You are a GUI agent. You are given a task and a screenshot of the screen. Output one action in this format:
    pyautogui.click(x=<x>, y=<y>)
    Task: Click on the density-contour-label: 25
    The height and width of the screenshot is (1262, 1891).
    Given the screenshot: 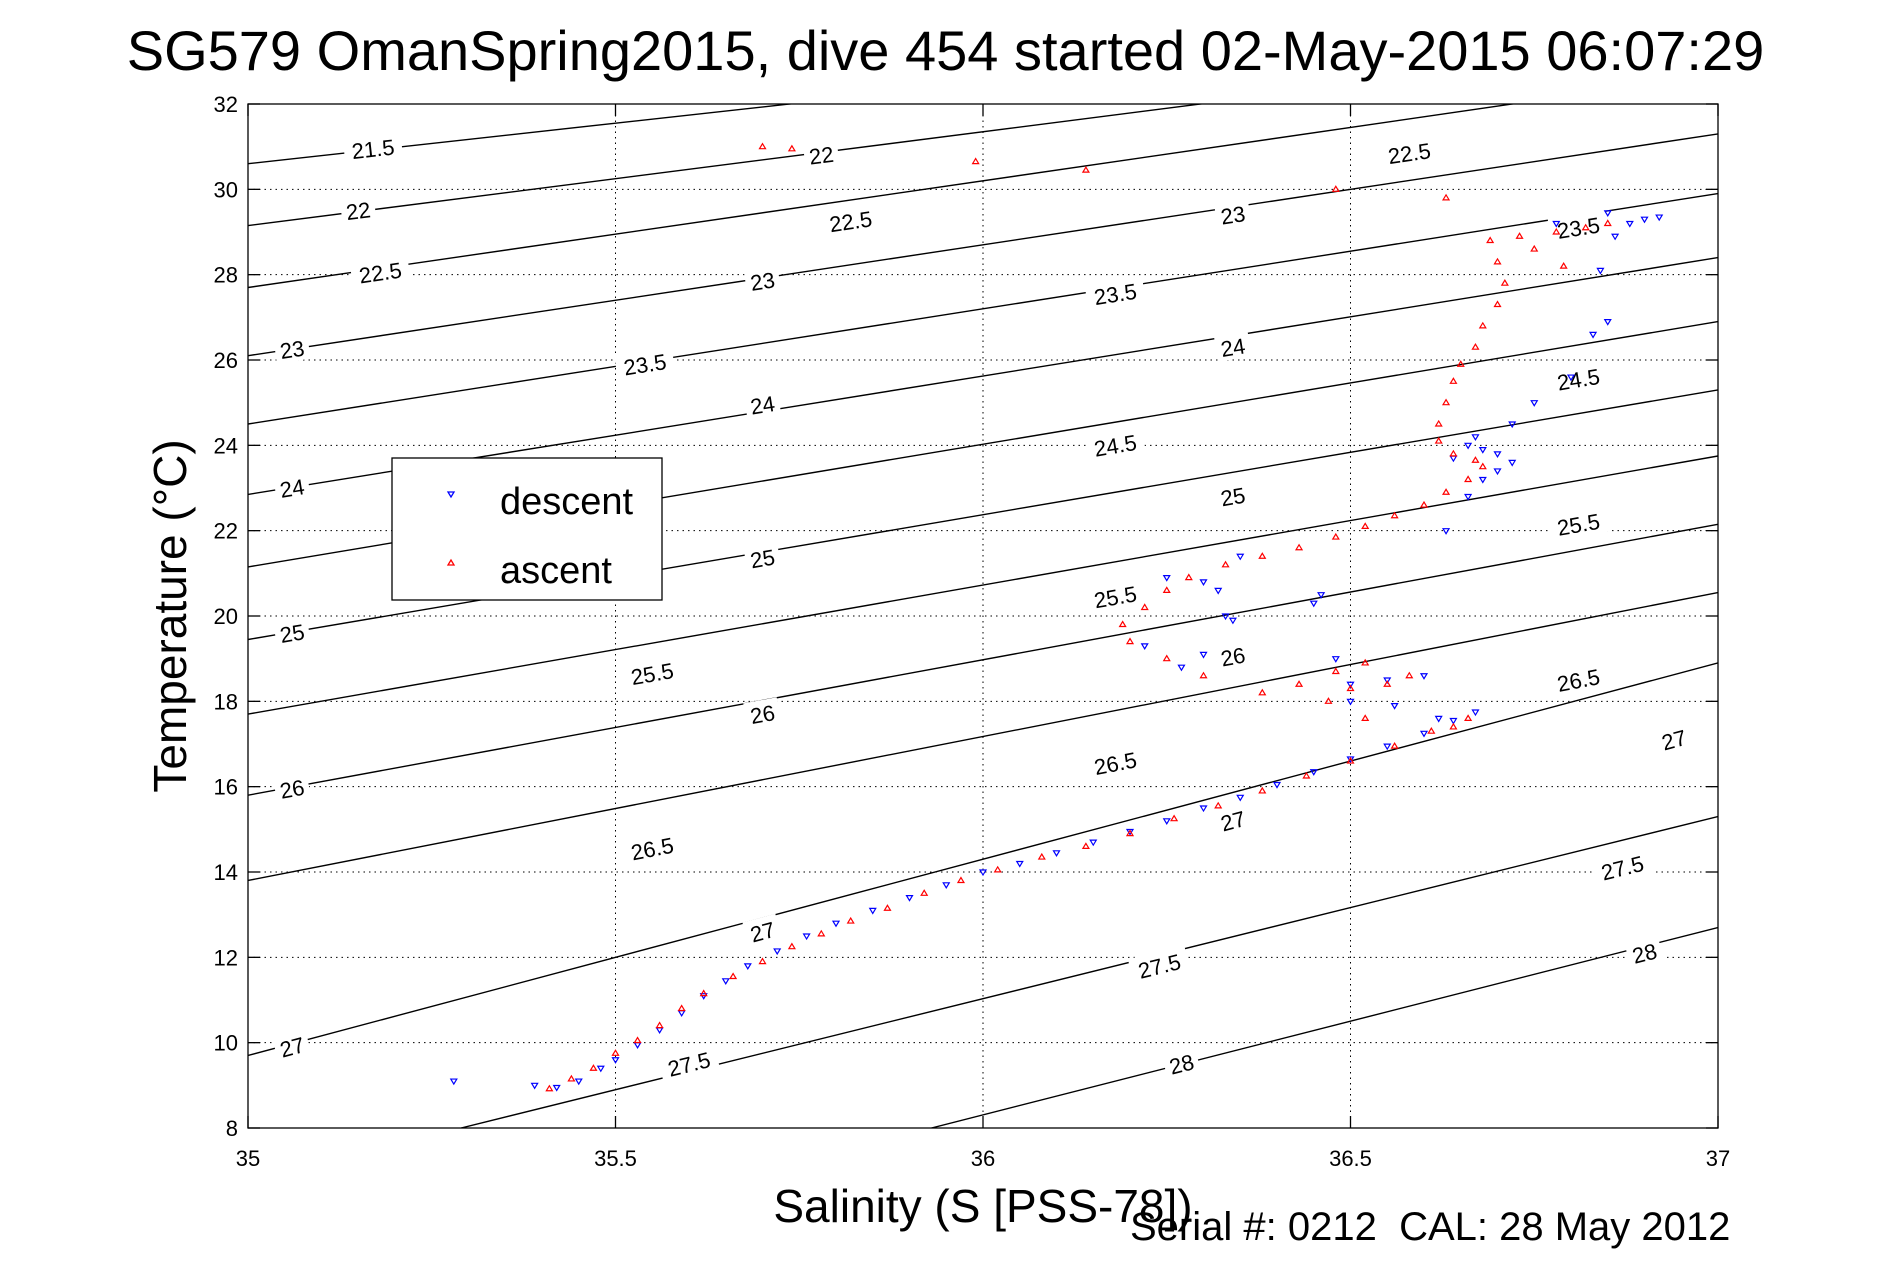 What is the action you would take?
    pyautogui.click(x=1232, y=495)
    